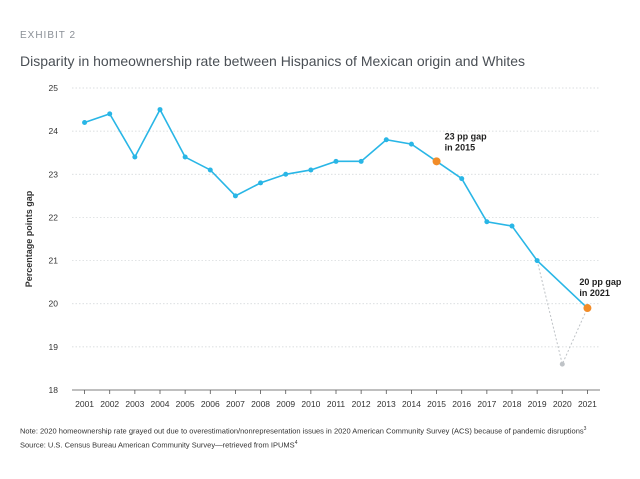 The width and height of the screenshot is (640, 479). What do you see at coordinates (461, 404) in the screenshot?
I see `x-tick-label: 2016` at bounding box center [461, 404].